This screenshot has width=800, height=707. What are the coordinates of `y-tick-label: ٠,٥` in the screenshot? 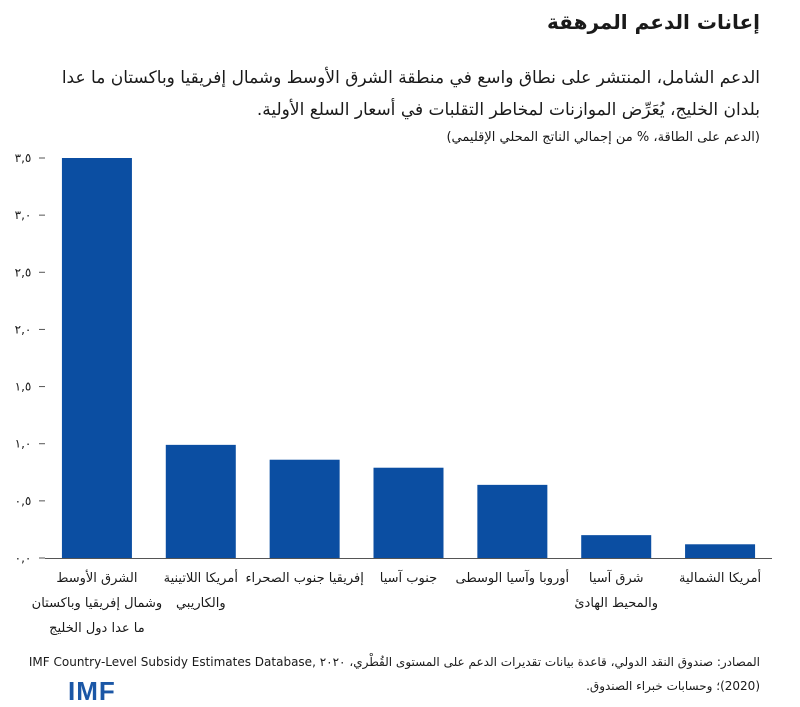 It's located at (23, 501).